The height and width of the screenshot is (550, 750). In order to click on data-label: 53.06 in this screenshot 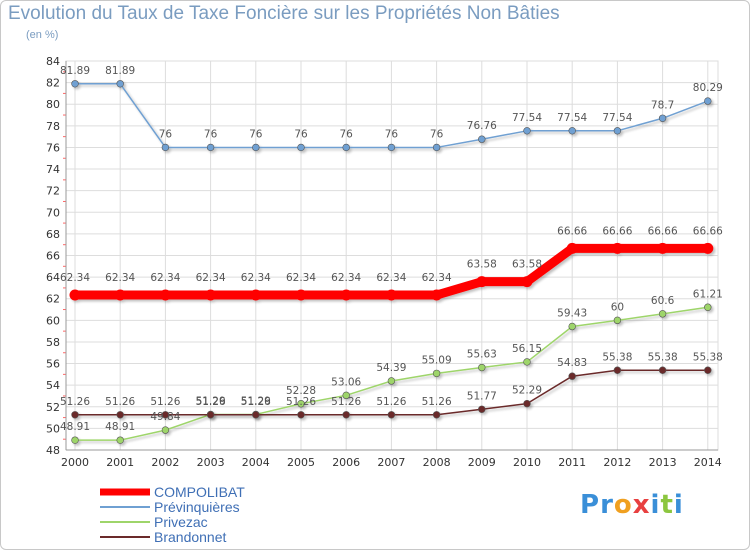, I will do `click(346, 382)`.